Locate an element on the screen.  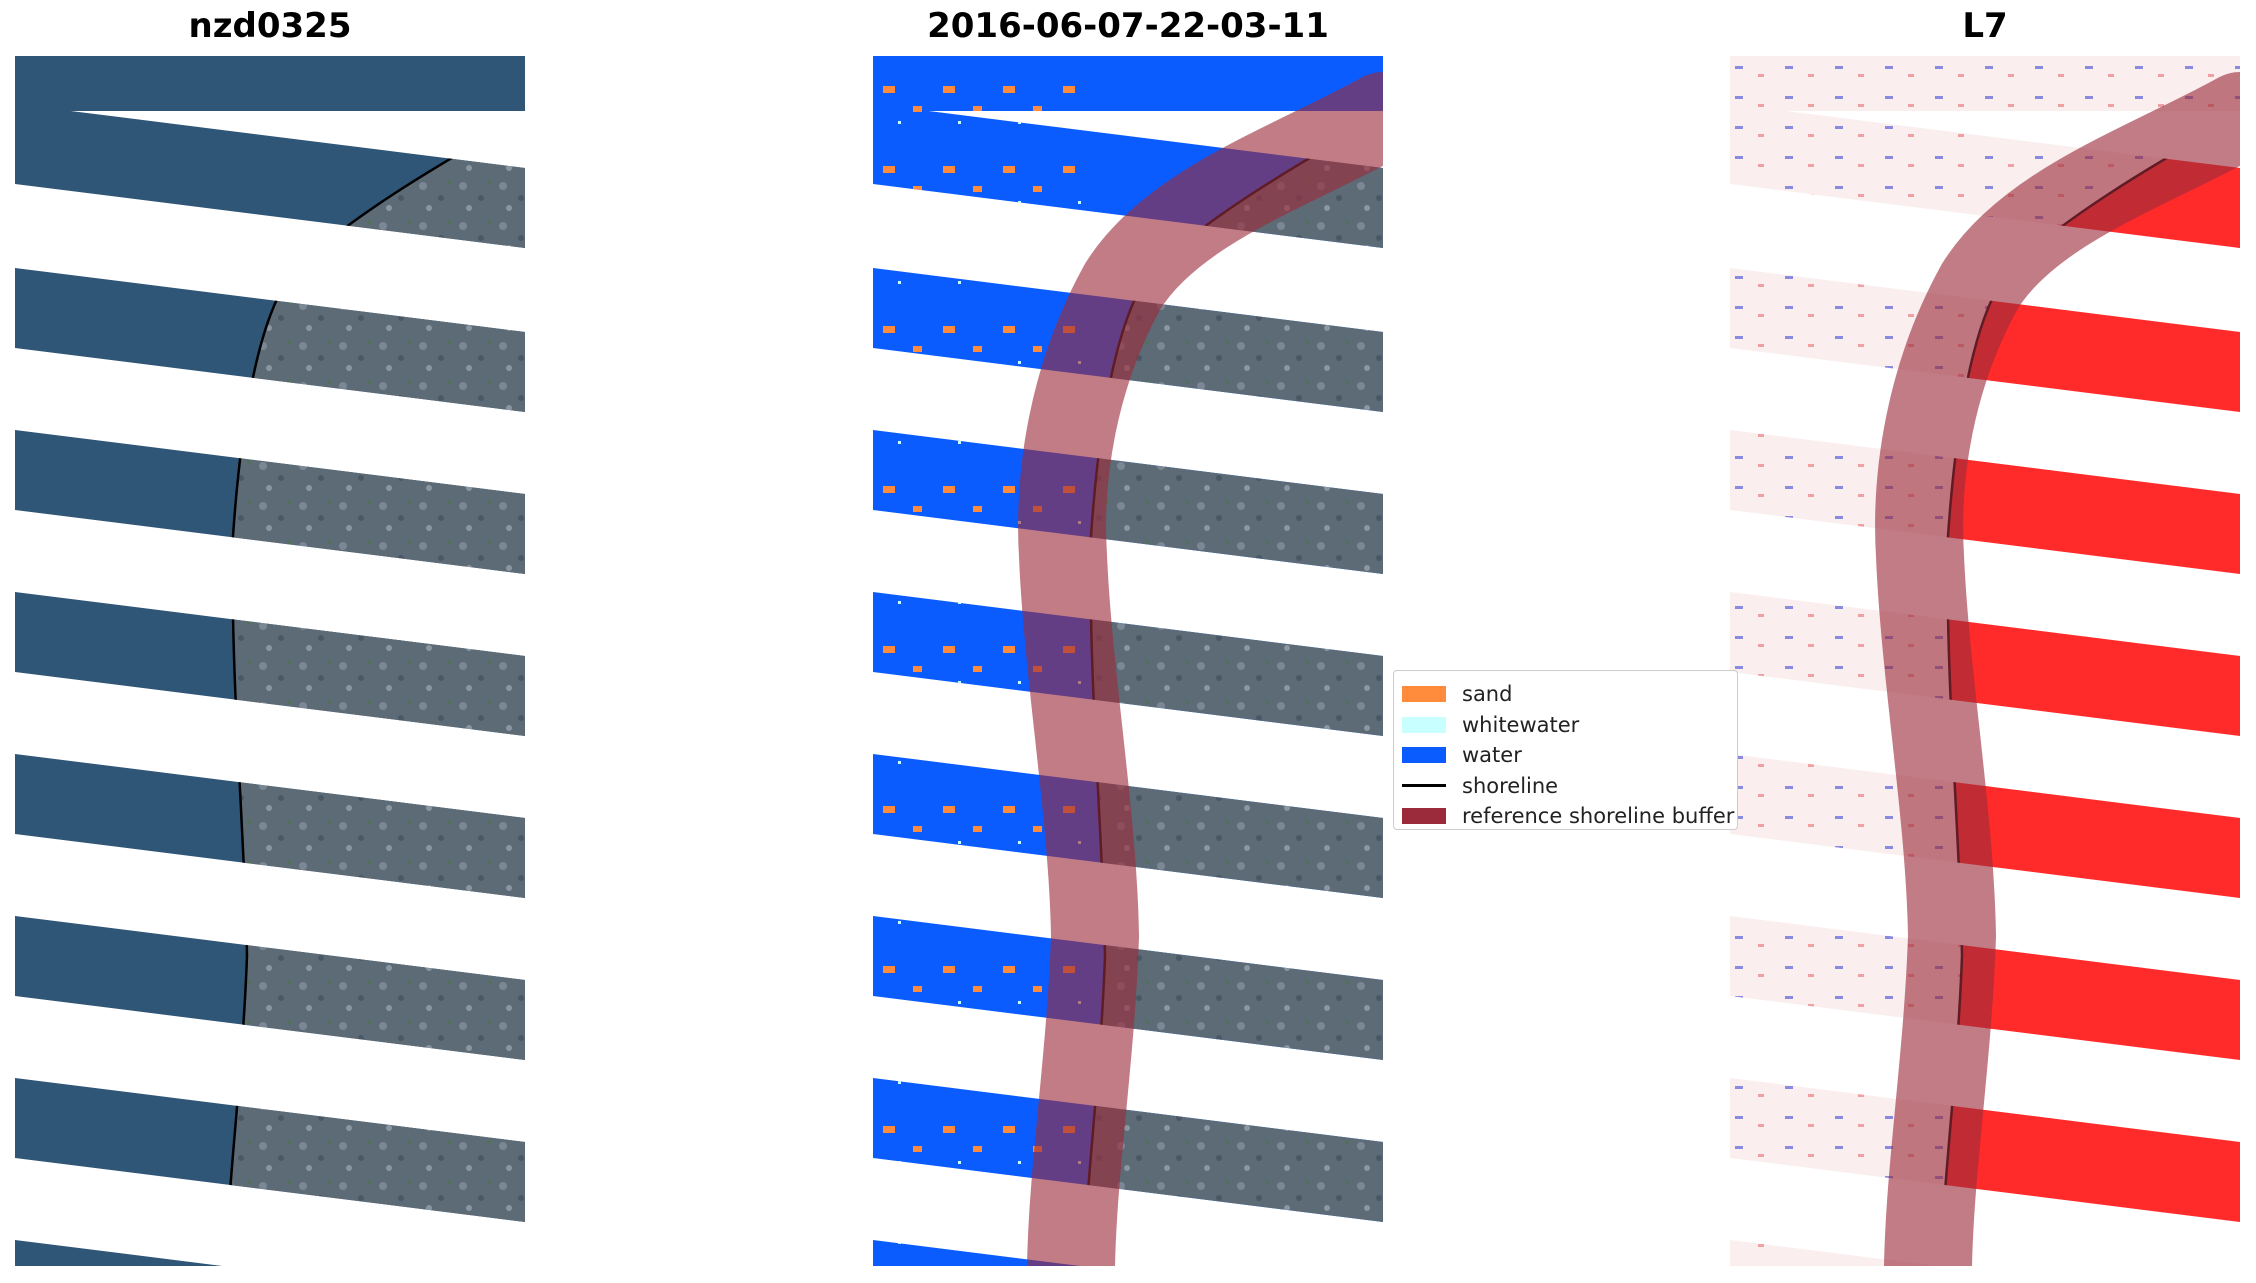
legend-label: whitewater is located at coordinates (1521, 724).